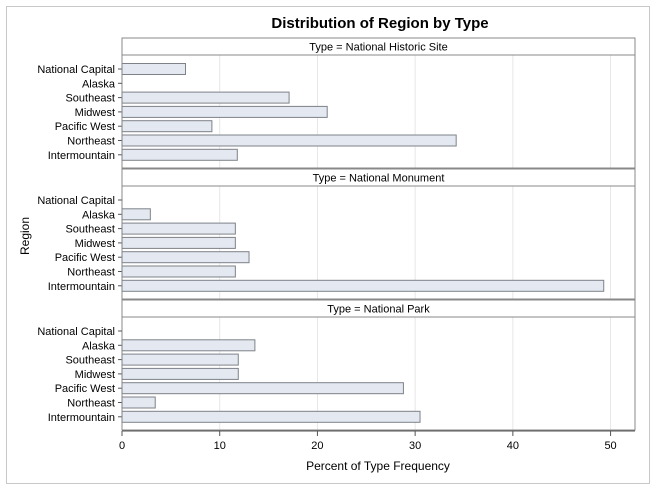 This screenshot has height=492, width=658. What do you see at coordinates (122, 446) in the screenshot?
I see `x-tick-label: 0` at bounding box center [122, 446].